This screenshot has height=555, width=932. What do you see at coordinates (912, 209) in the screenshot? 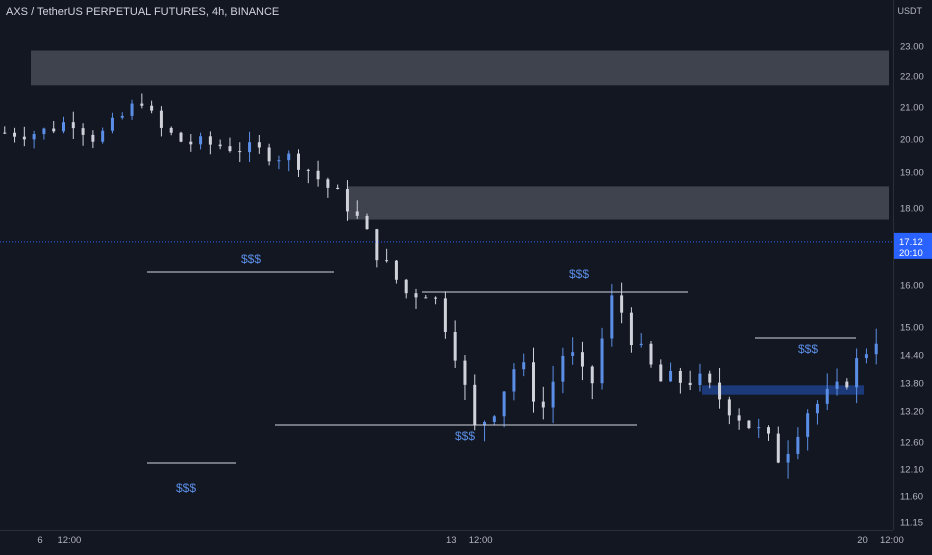
I see `y-tick-label: 18.00` at bounding box center [912, 209].